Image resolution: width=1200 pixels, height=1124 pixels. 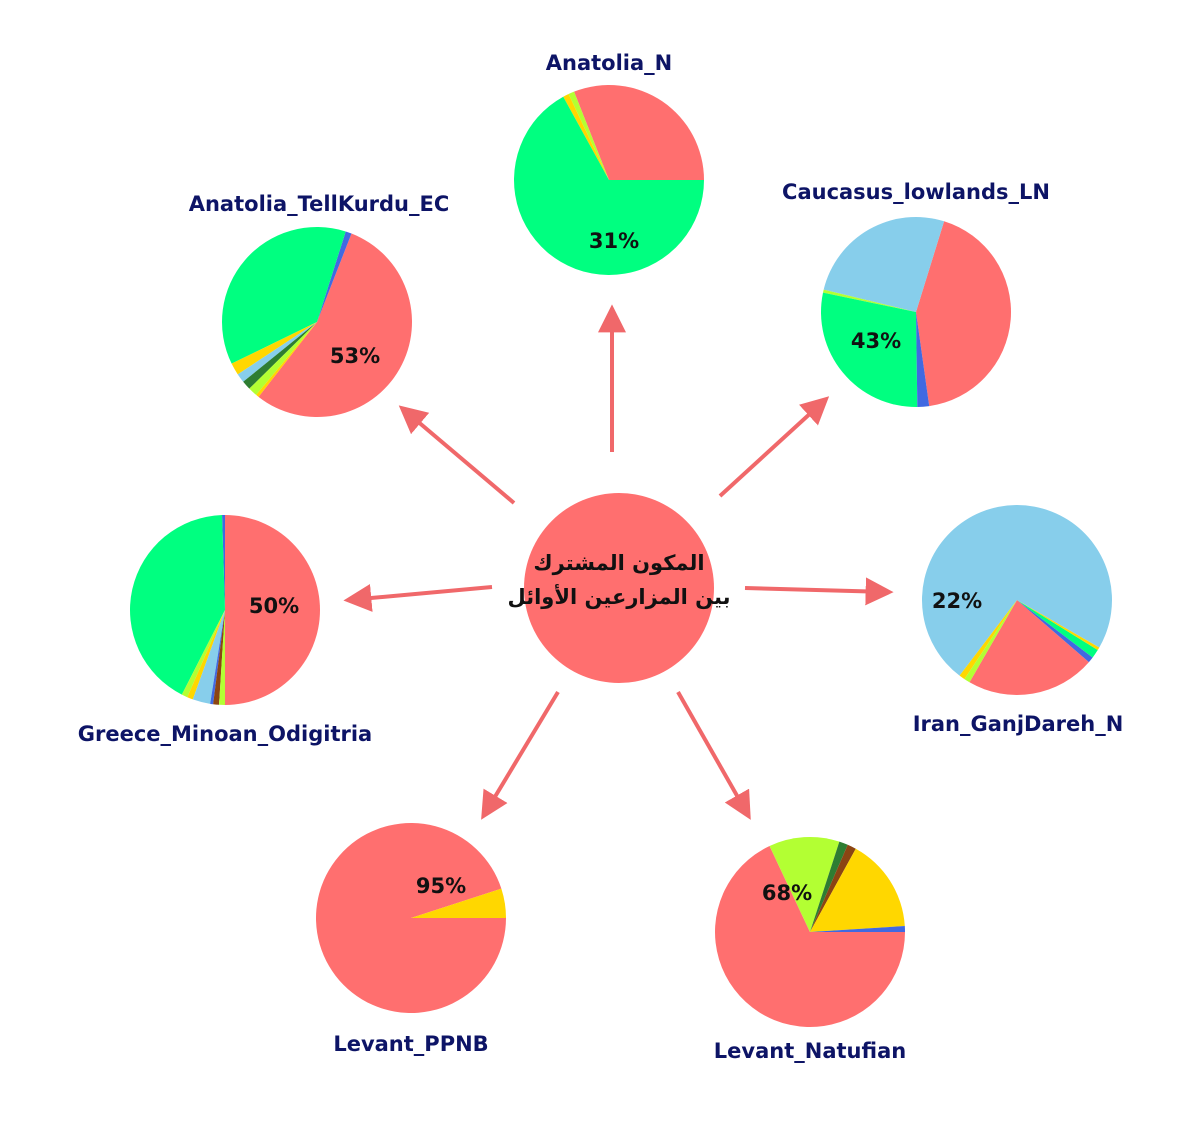 I want to click on center-label-line1: المكون المشترك, so click(x=618, y=563).